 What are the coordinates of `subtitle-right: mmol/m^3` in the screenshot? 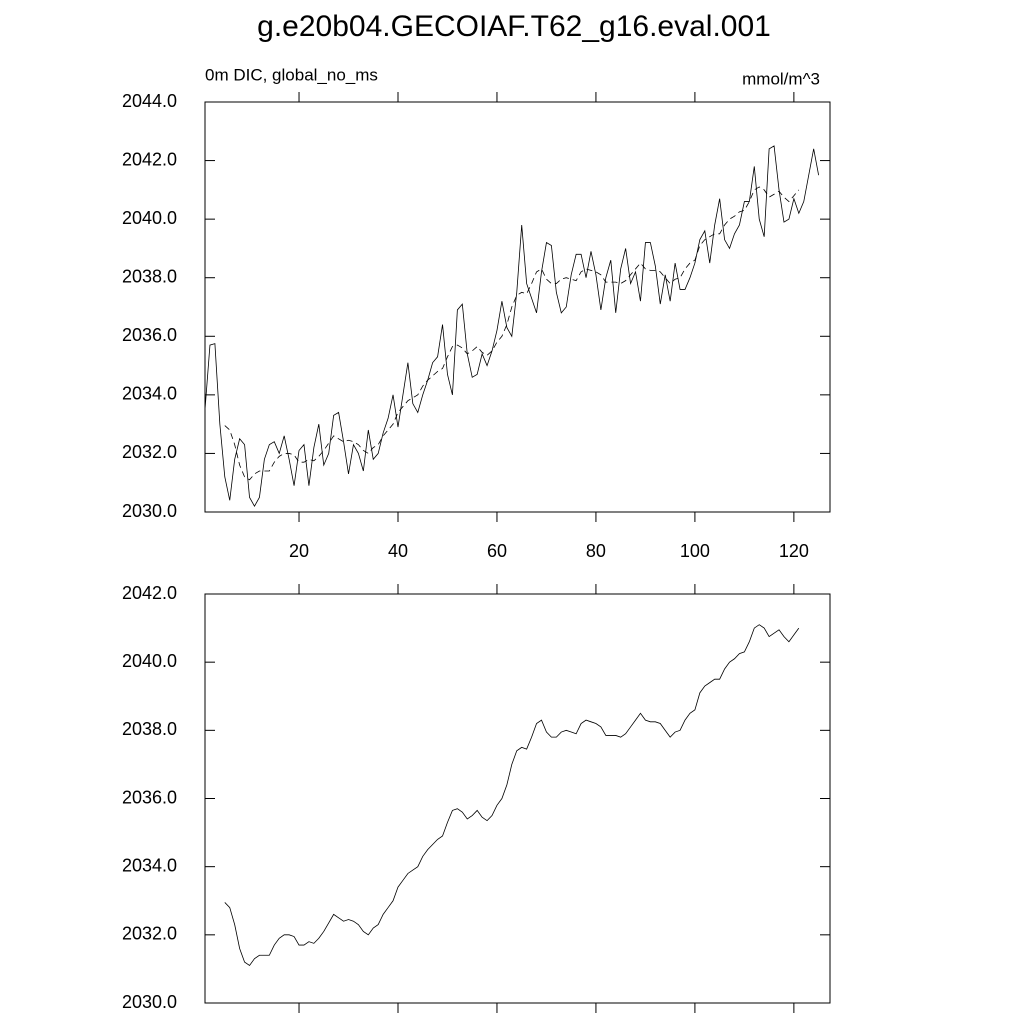 It's located at (781, 78).